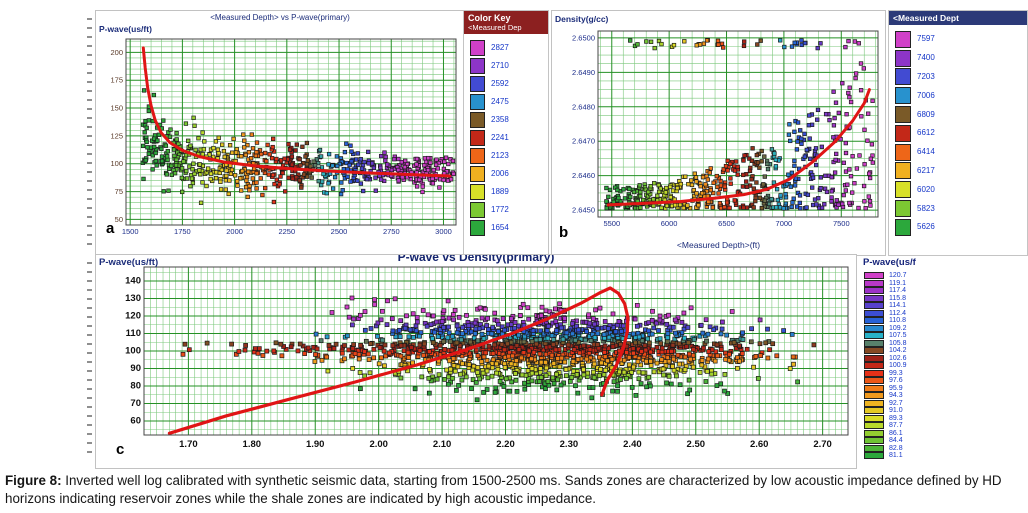 The width and height of the screenshot is (1028, 513). Describe the element at coordinates (943, 351) in the screenshot. I see `color-key-row: 104.2` at that location.